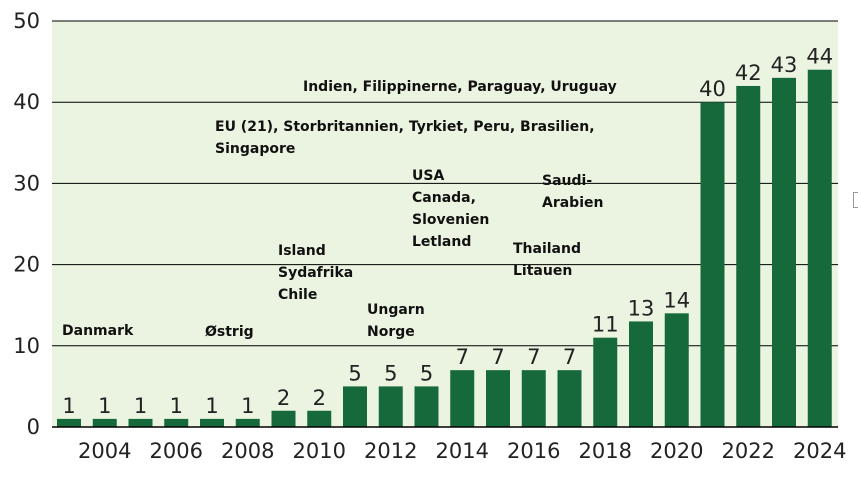  What do you see at coordinates (104, 451) in the screenshot?
I see `x-tick-label: 2004` at bounding box center [104, 451].